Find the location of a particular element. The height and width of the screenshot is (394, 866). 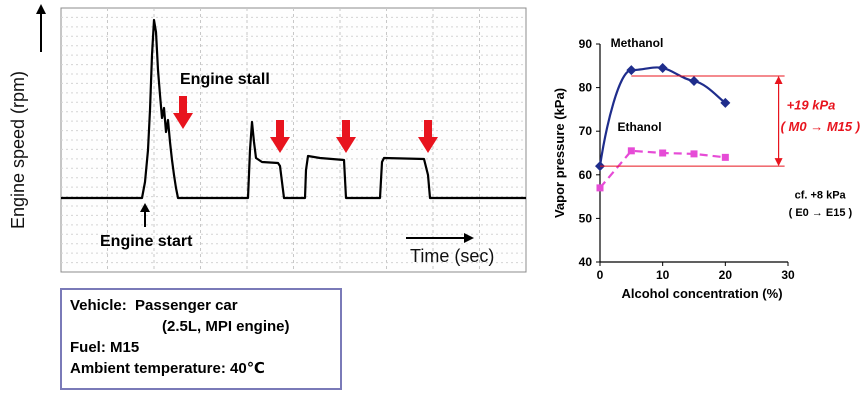

time-axis-arrow-head is located at coordinates (469, 238).